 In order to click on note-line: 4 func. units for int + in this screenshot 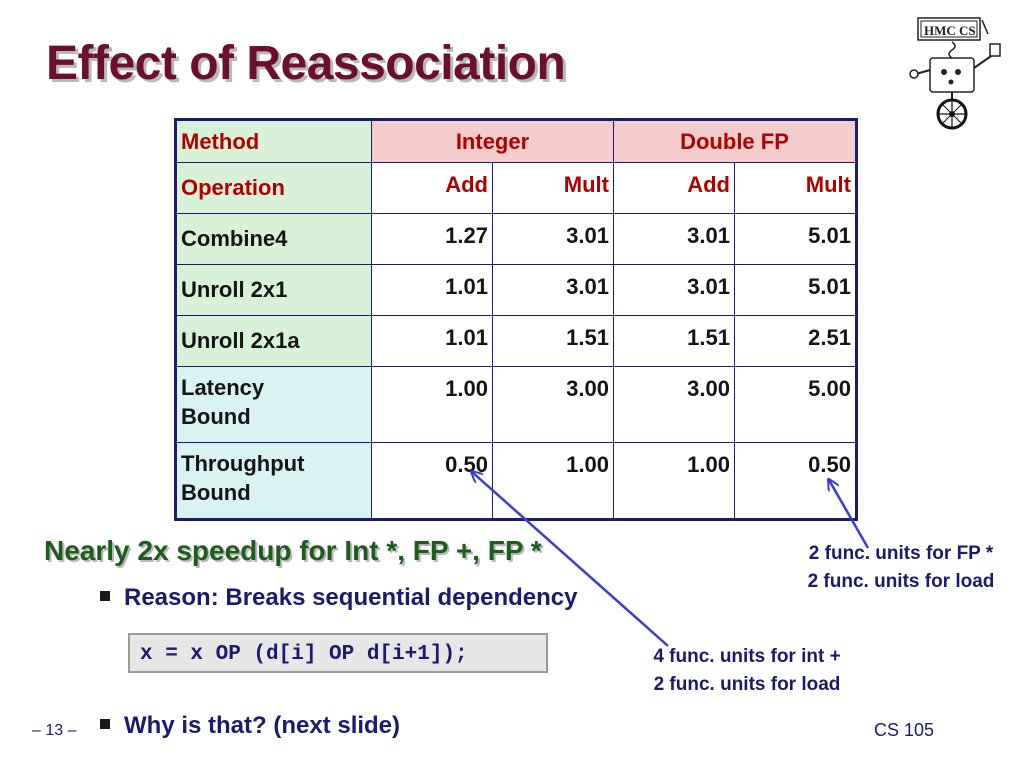, I will do `click(747, 656)`.